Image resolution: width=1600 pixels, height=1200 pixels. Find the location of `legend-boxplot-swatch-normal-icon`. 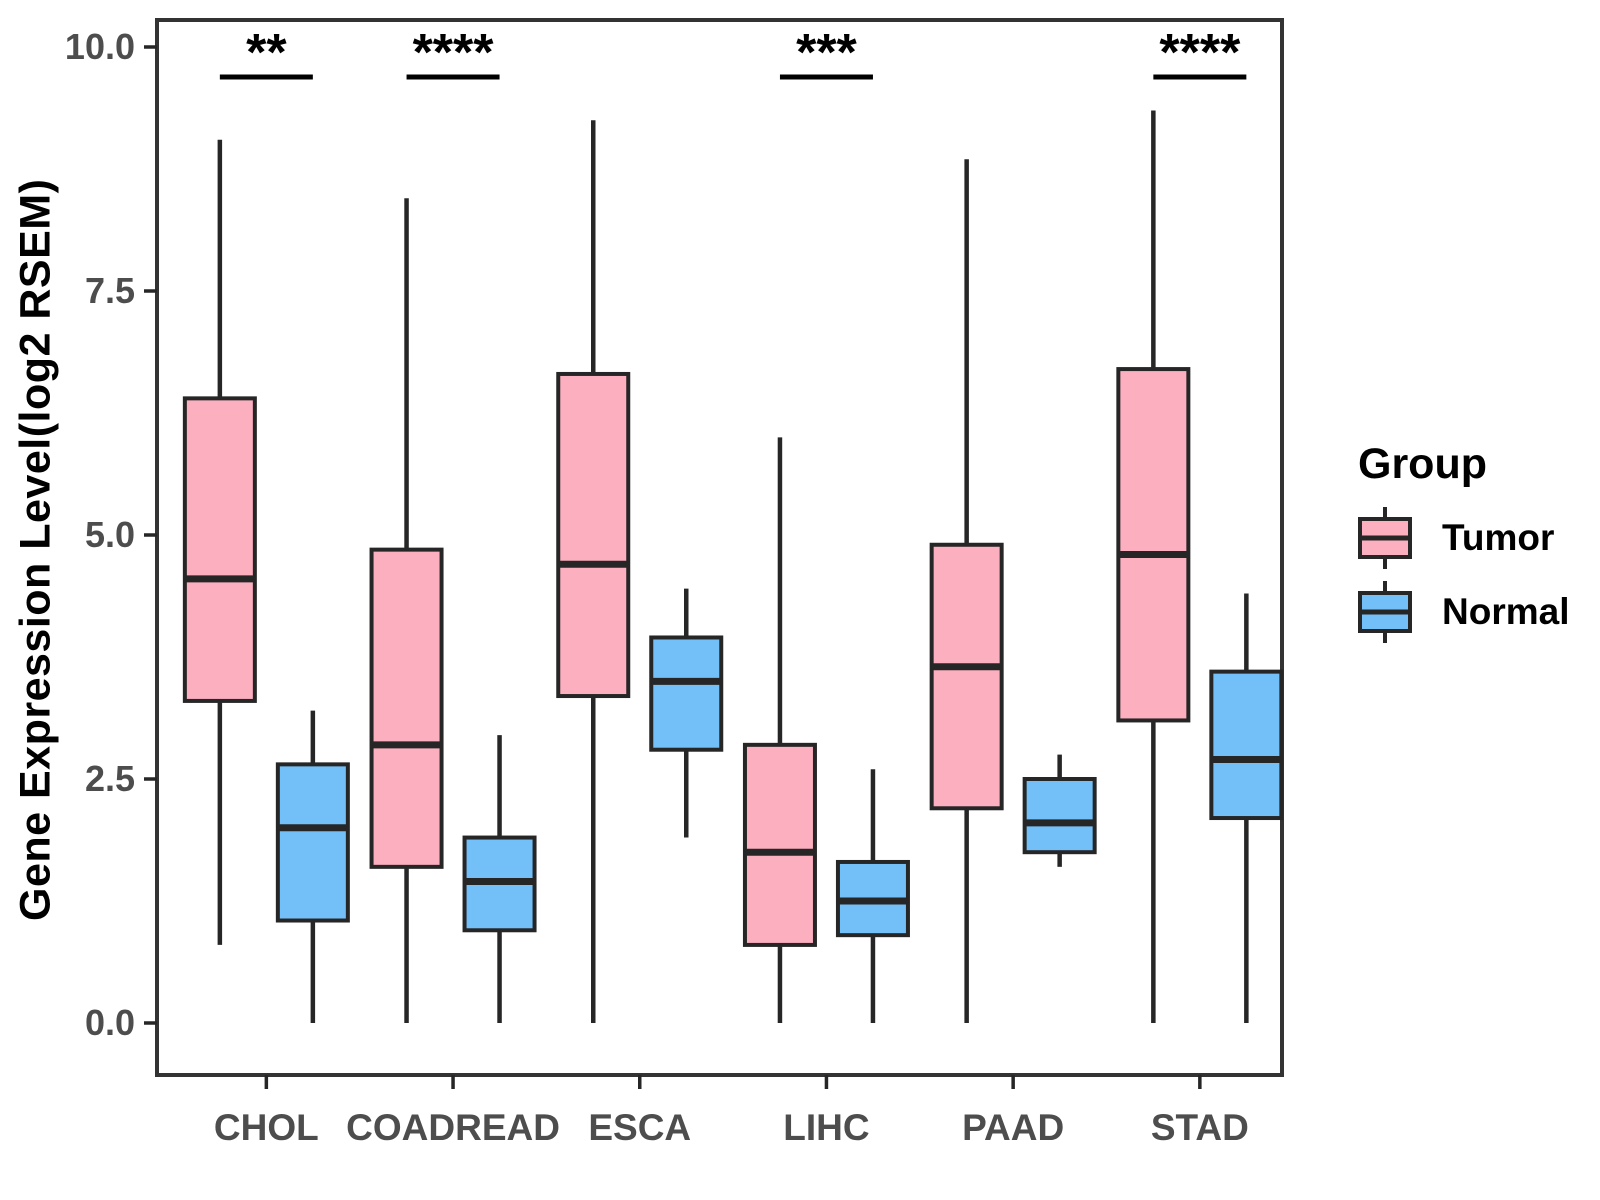

legend-boxplot-swatch-normal-icon is located at coordinates (1385, 612).